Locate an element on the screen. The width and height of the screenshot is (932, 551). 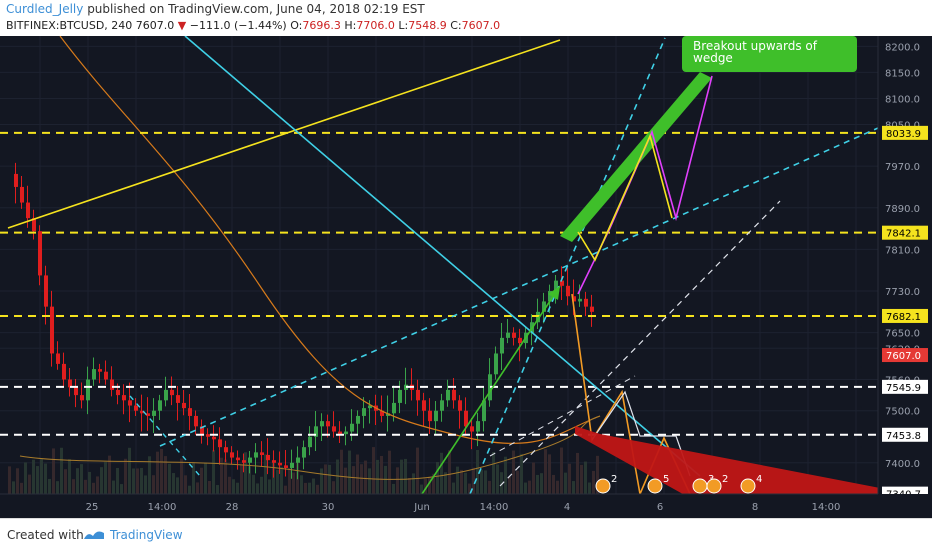
low-label: L: is located at coordinates (403, 25).